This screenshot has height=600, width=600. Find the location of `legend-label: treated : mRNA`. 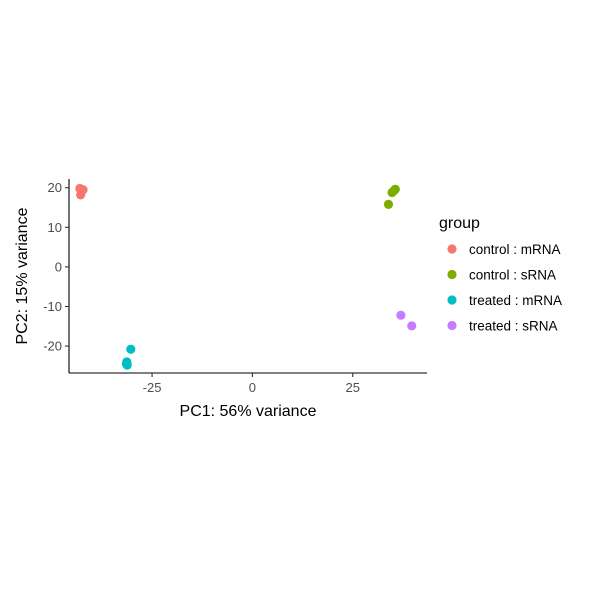

legend-label: treated : mRNA is located at coordinates (515, 300).